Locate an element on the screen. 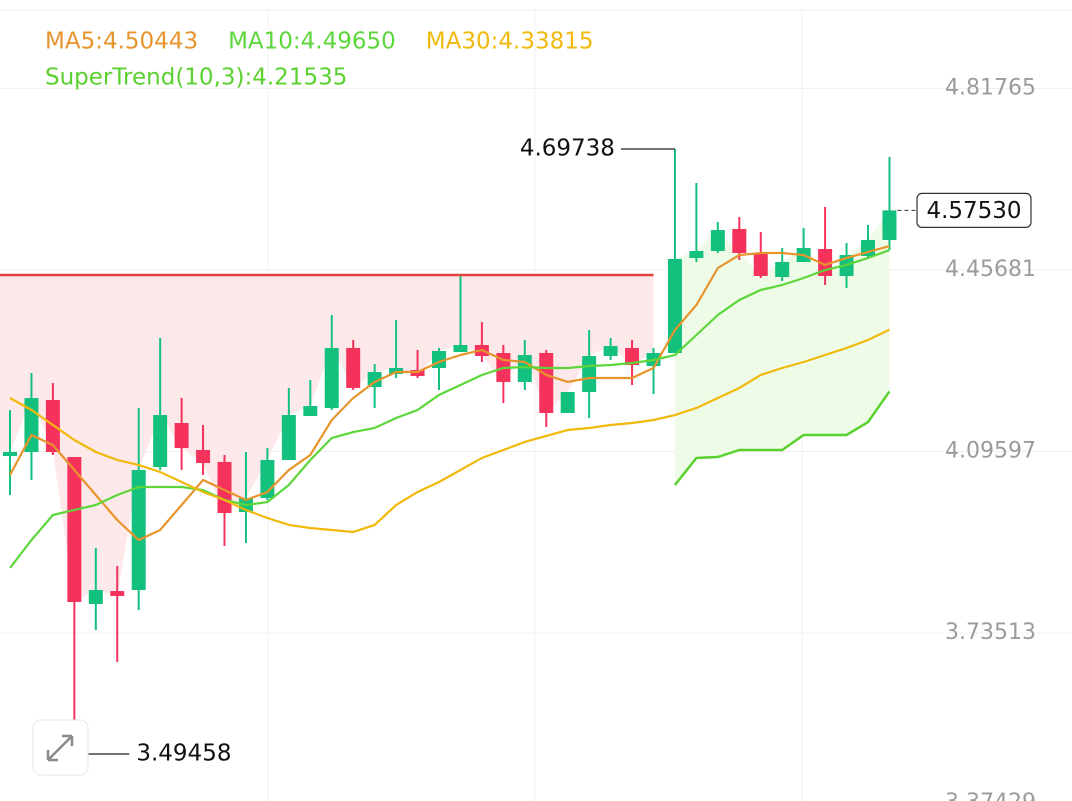 Image resolution: width=1072 pixels, height=801 pixels. max-label: 4.69738 is located at coordinates (567, 148).